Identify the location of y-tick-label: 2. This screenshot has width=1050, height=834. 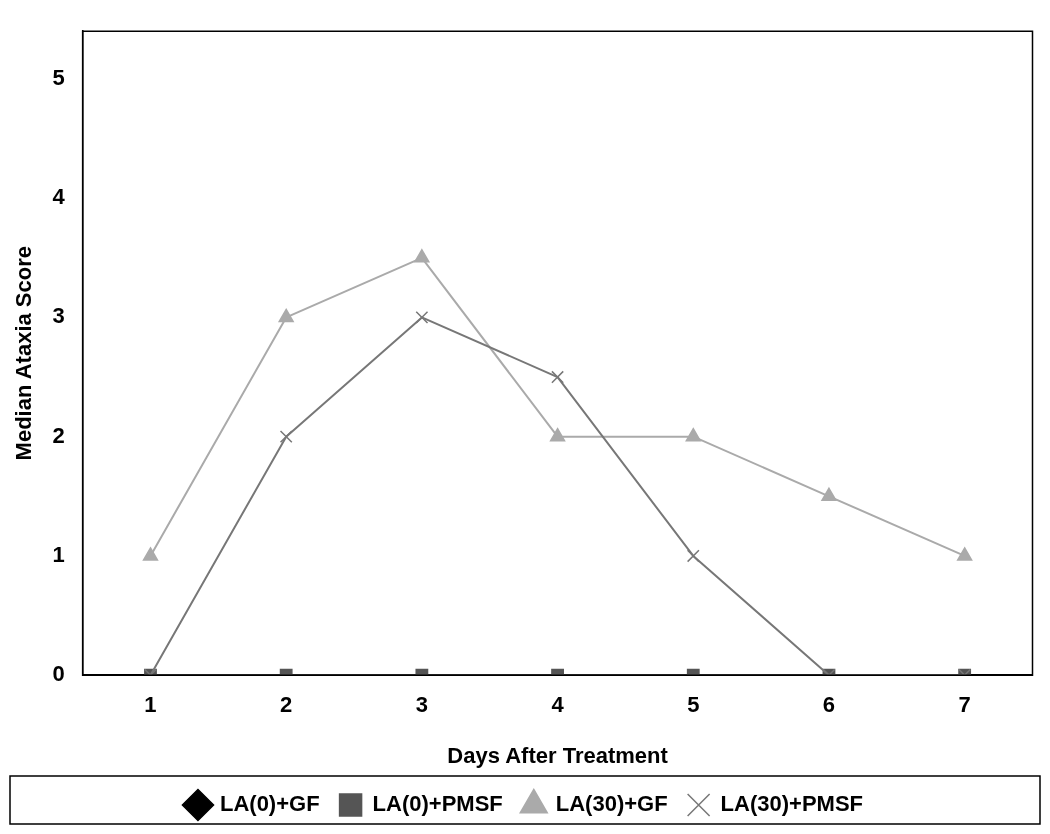
(58, 435).